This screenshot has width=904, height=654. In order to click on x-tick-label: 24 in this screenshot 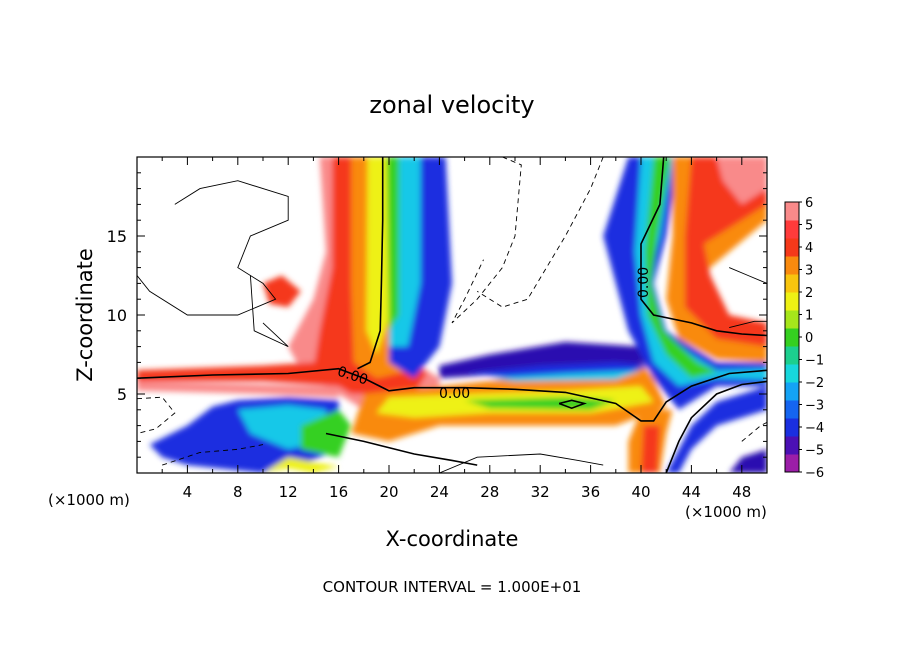, I will do `click(439, 492)`.